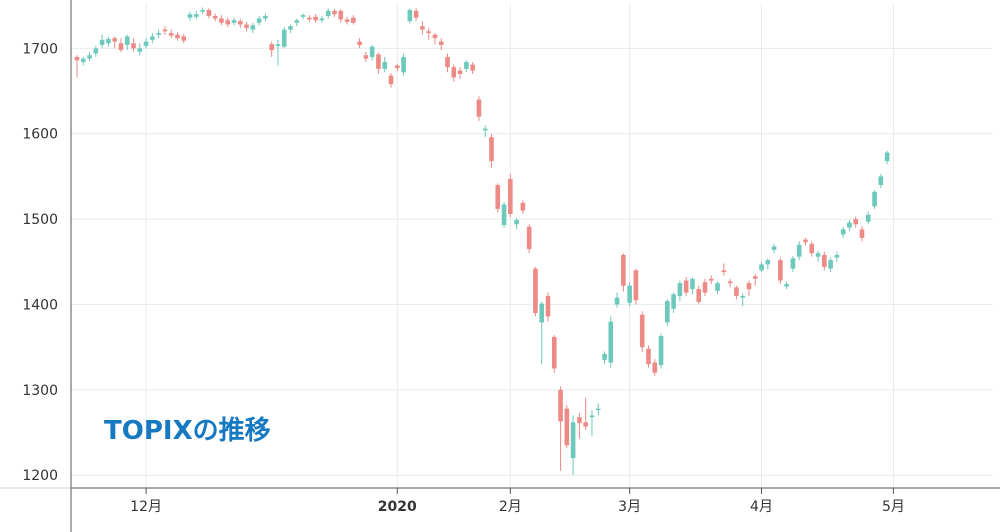 The height and width of the screenshot is (532, 1000). I want to click on chart-title: TOPIXの推移, so click(187, 431).